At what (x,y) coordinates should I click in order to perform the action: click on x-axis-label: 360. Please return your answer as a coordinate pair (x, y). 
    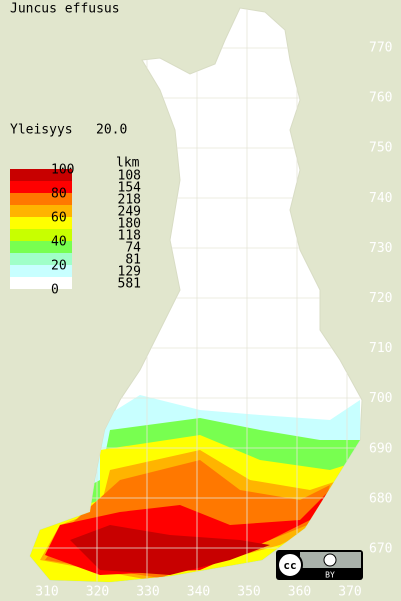
    Looking at the image, I should click on (299, 592).